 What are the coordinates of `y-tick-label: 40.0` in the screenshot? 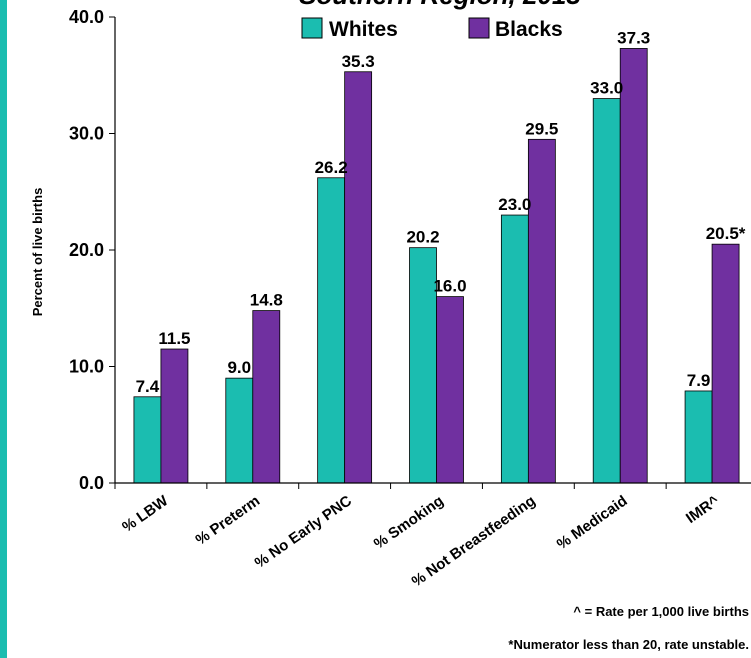 It's located at (86, 17).